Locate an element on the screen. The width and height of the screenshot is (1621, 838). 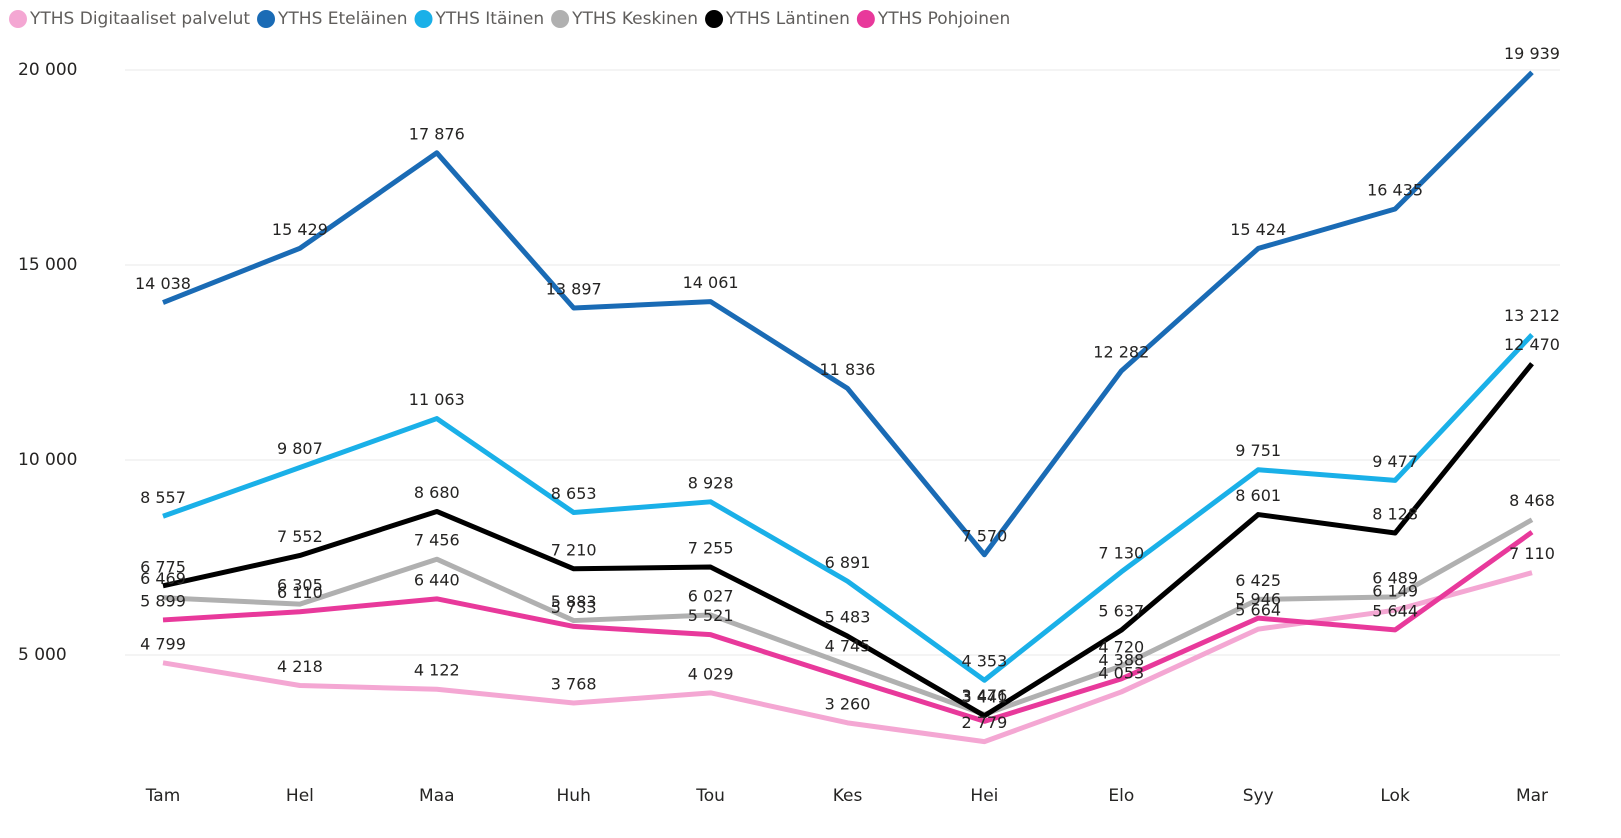
data-label: 9 751 is located at coordinates (1258, 450).